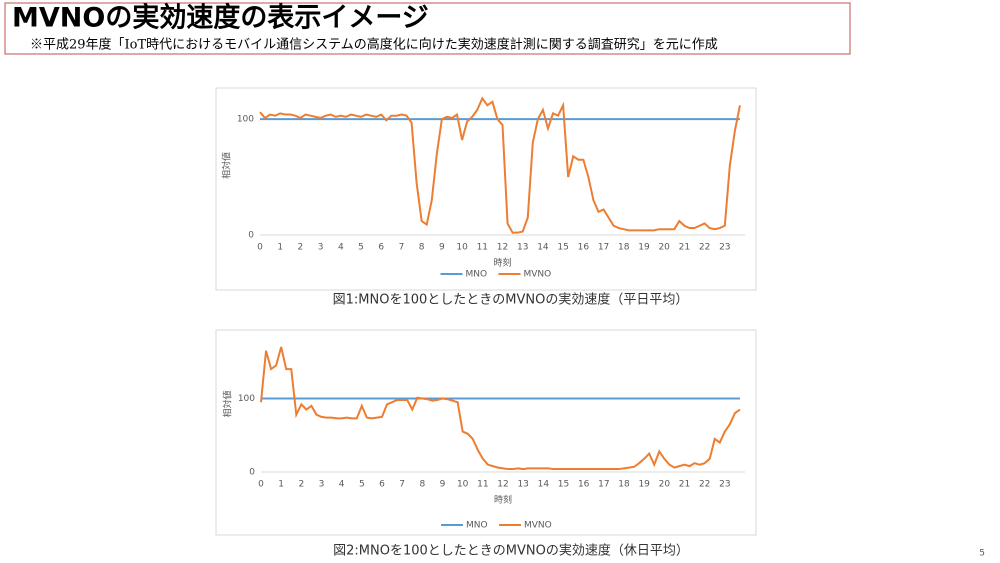  I want to click on slide-title: MVNOの実効速度の表示イメージ, so click(220, 18).